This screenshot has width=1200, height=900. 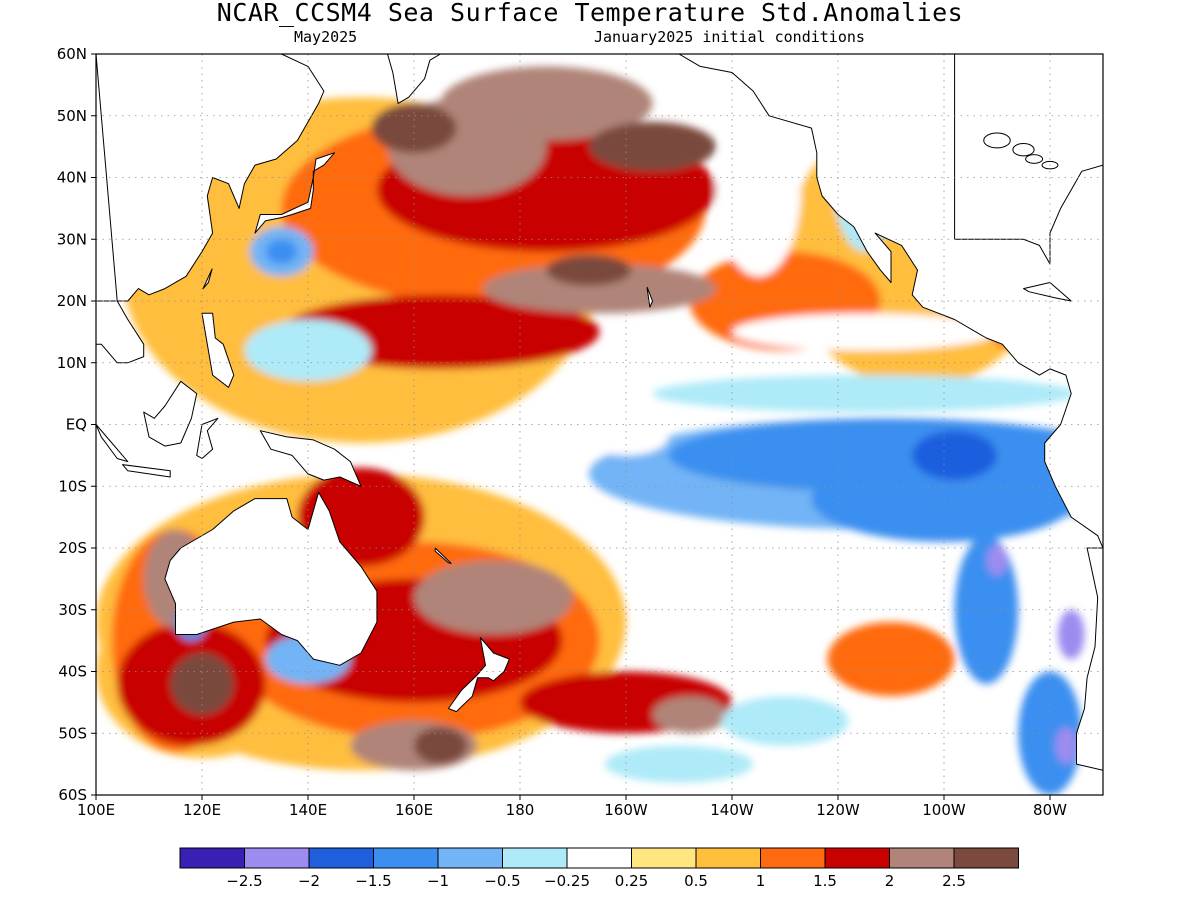 I want to click on lon-tick-label: 100E, so click(x=96, y=810).